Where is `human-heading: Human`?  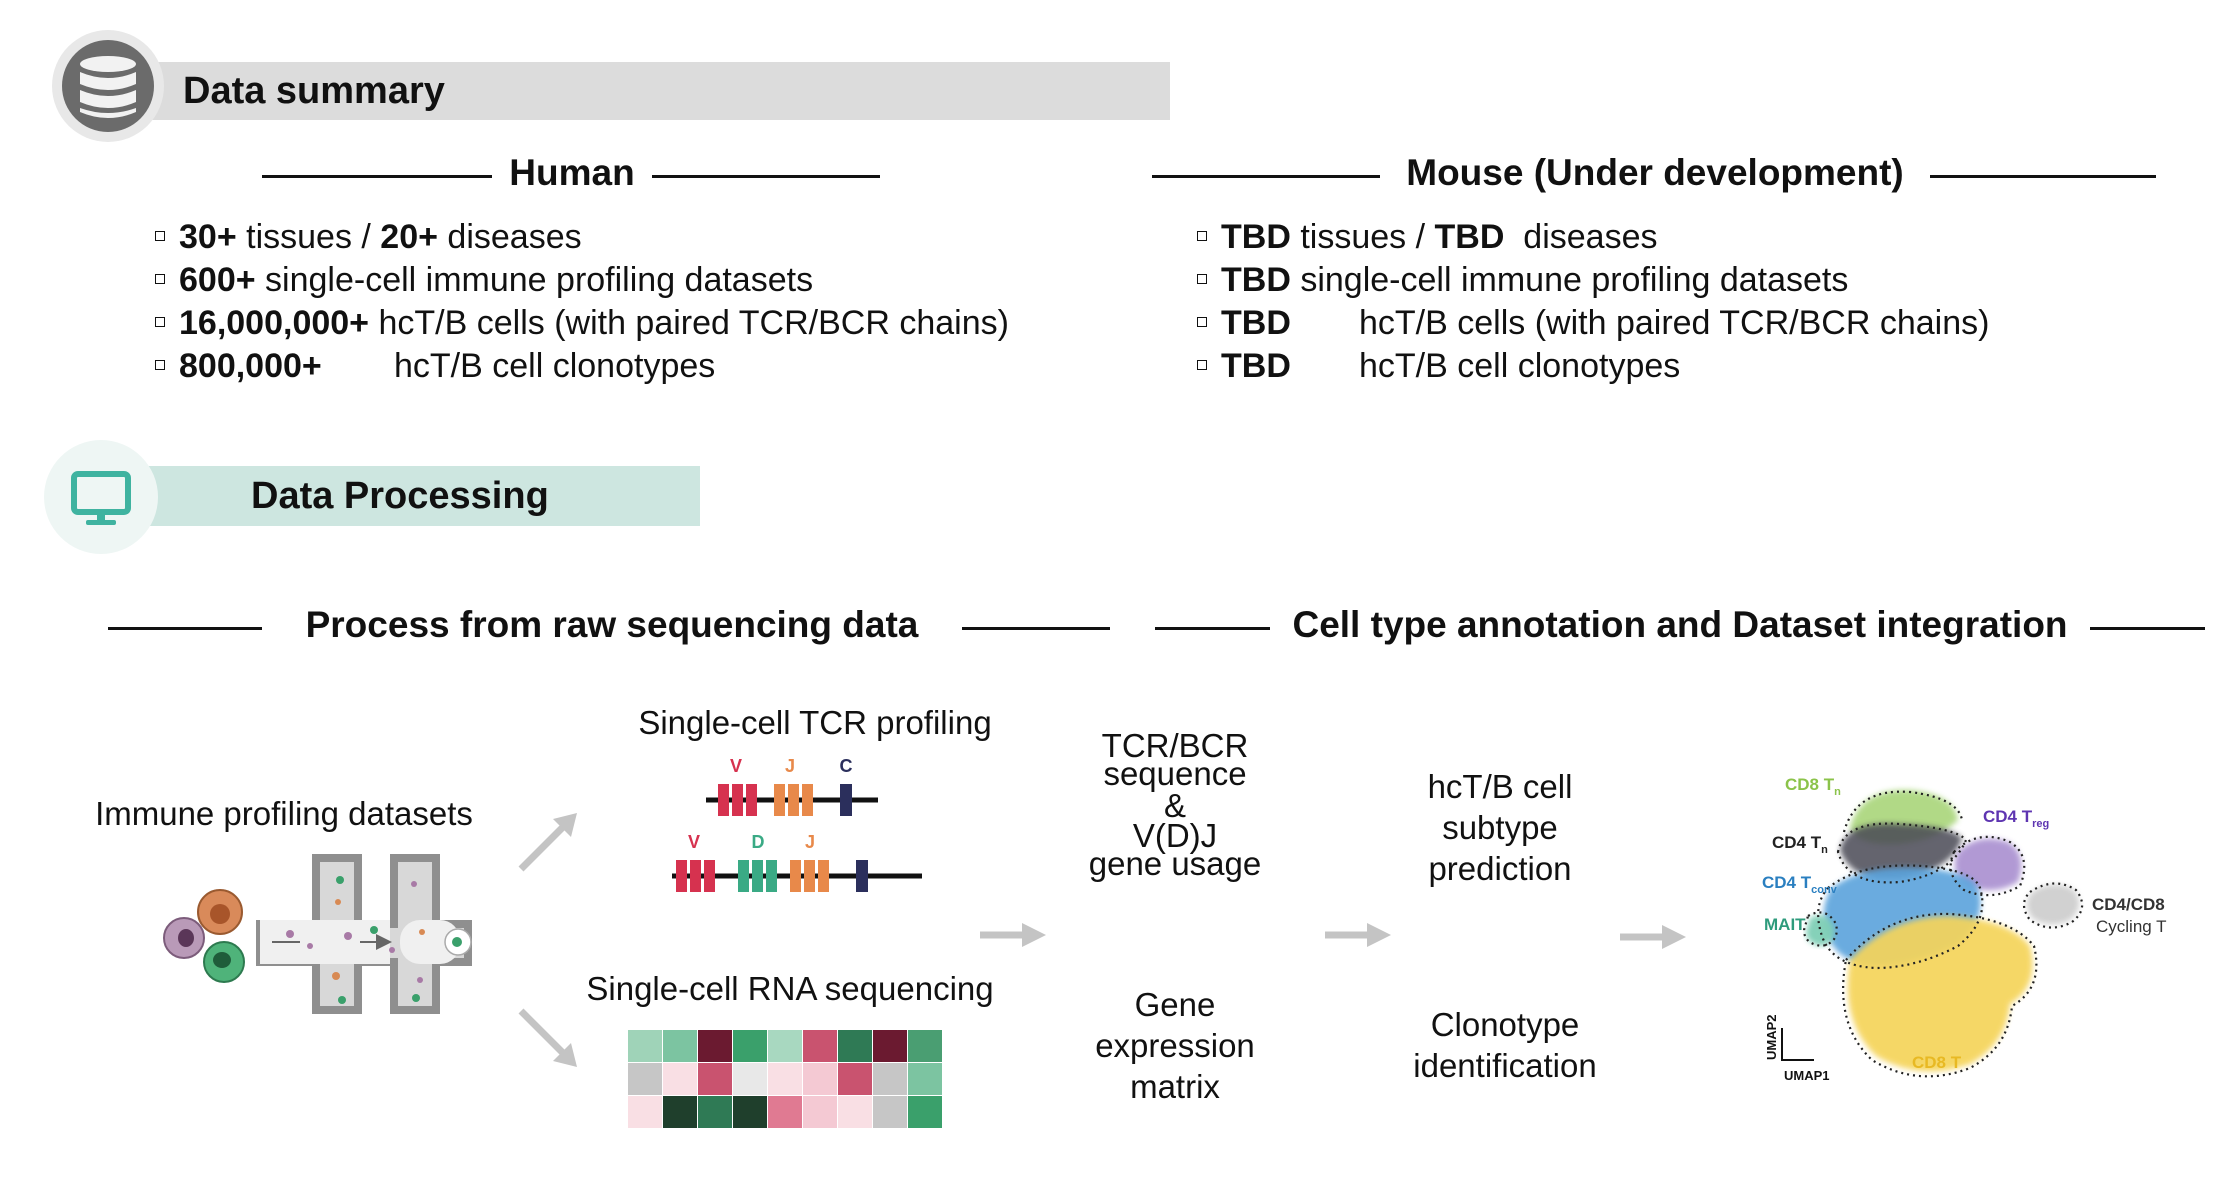 human-heading: Human is located at coordinates (572, 172).